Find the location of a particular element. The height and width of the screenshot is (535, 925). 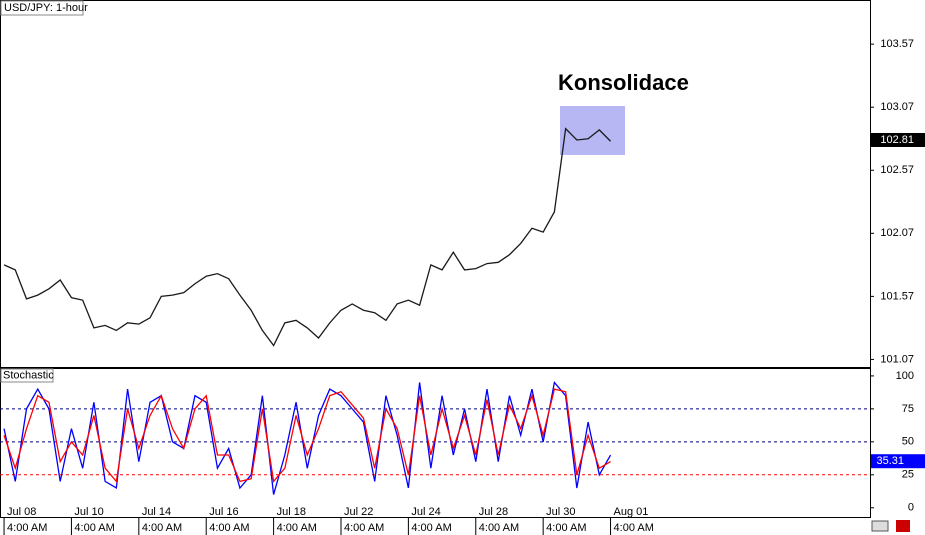

last-value-box is located at coordinates (898, 461).